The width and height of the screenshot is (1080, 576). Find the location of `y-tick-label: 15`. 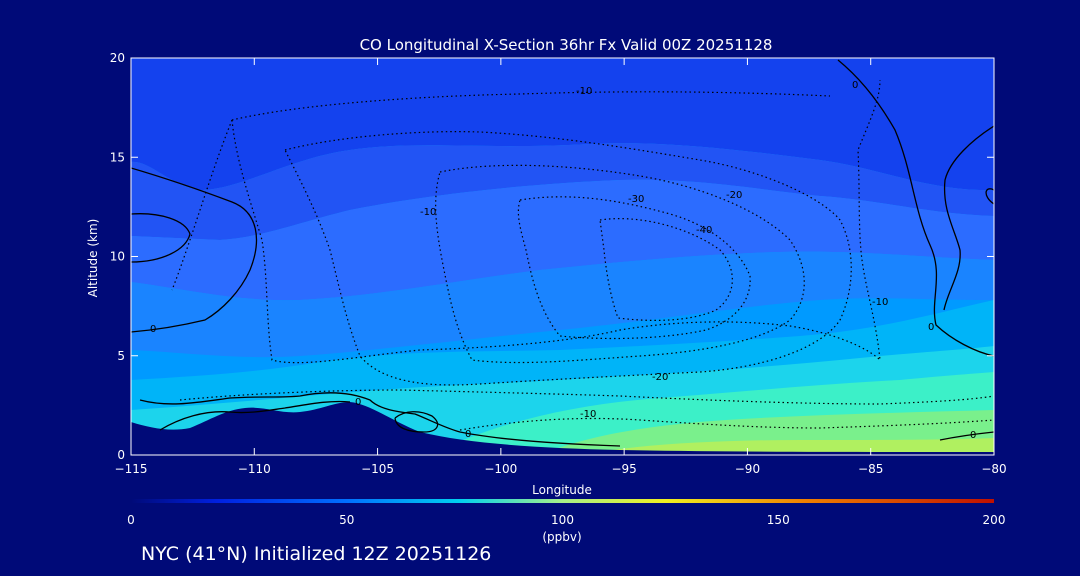

y-tick-label: 15 is located at coordinates (117, 157).